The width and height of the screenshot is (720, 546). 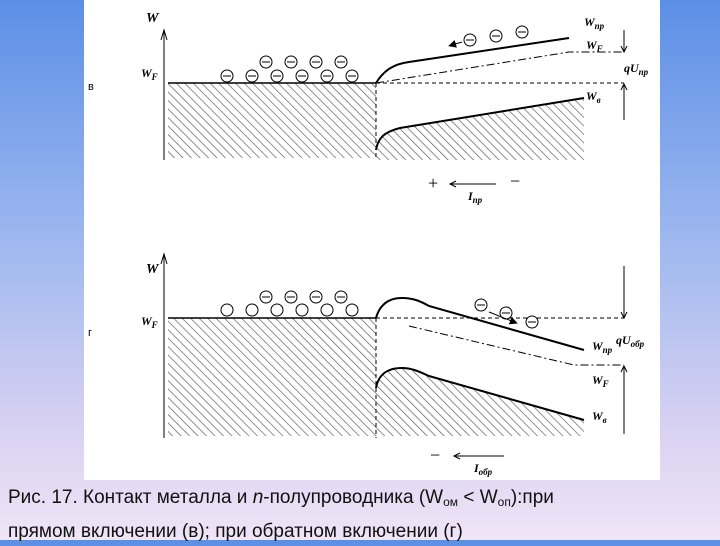 I want to click on bottom-section-label: г, so click(x=90, y=333).